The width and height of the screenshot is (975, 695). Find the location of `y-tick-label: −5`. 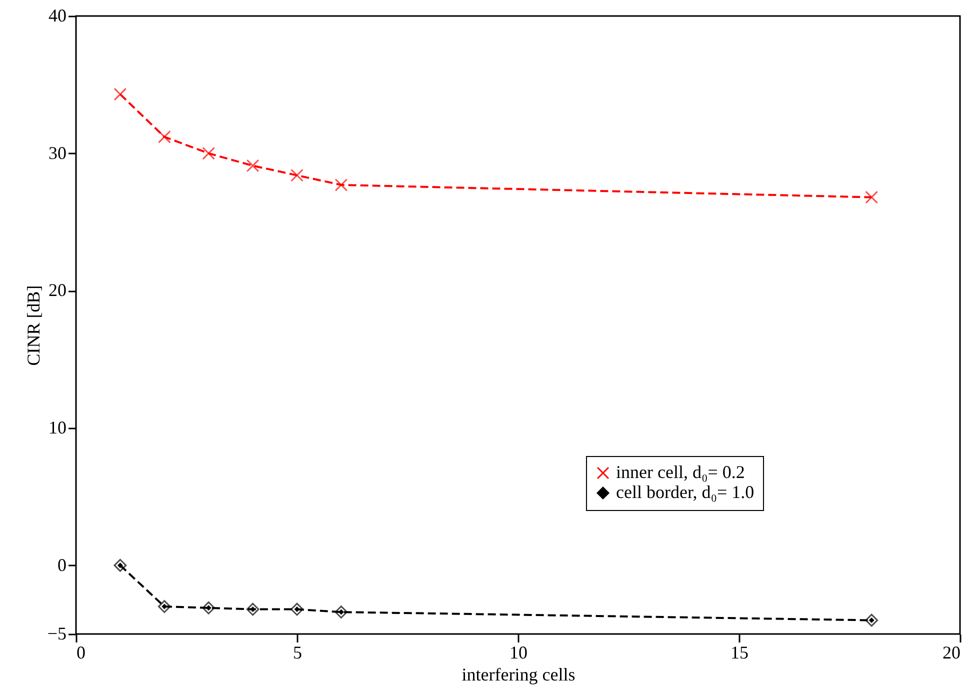

y-tick-label: −5 is located at coordinates (56, 634).